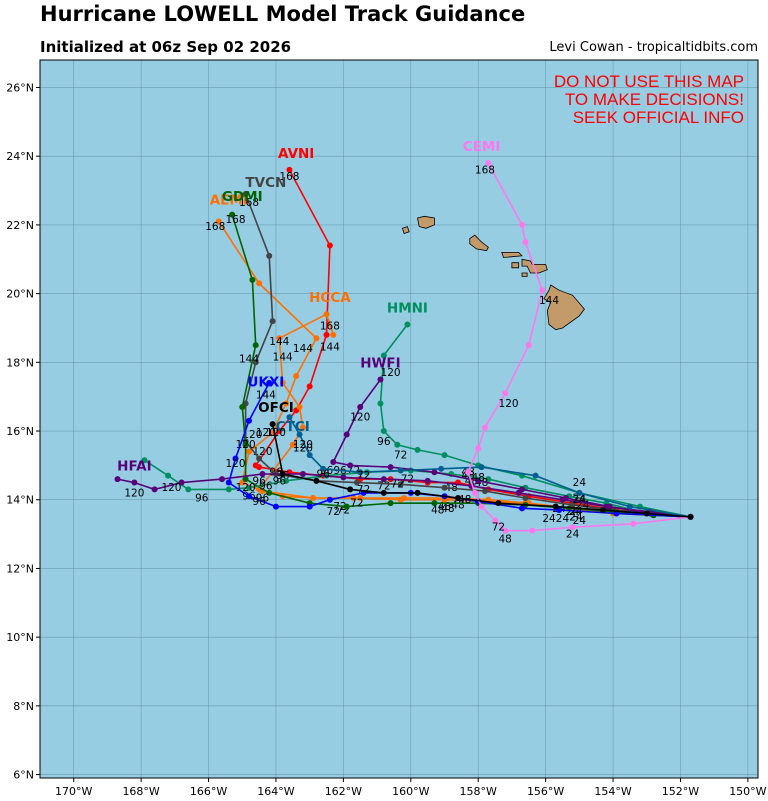 The height and width of the screenshot is (801, 768). I want to click on map-title: Hurricane LOWELL Model Track Guidance, so click(283, 14).